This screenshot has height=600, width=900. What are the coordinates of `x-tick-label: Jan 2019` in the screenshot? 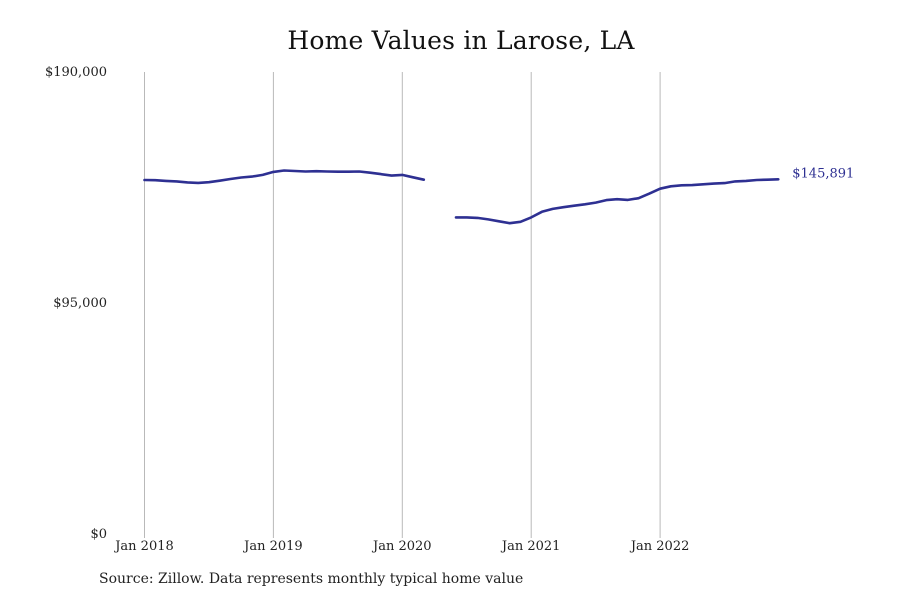 It's located at (272, 546).